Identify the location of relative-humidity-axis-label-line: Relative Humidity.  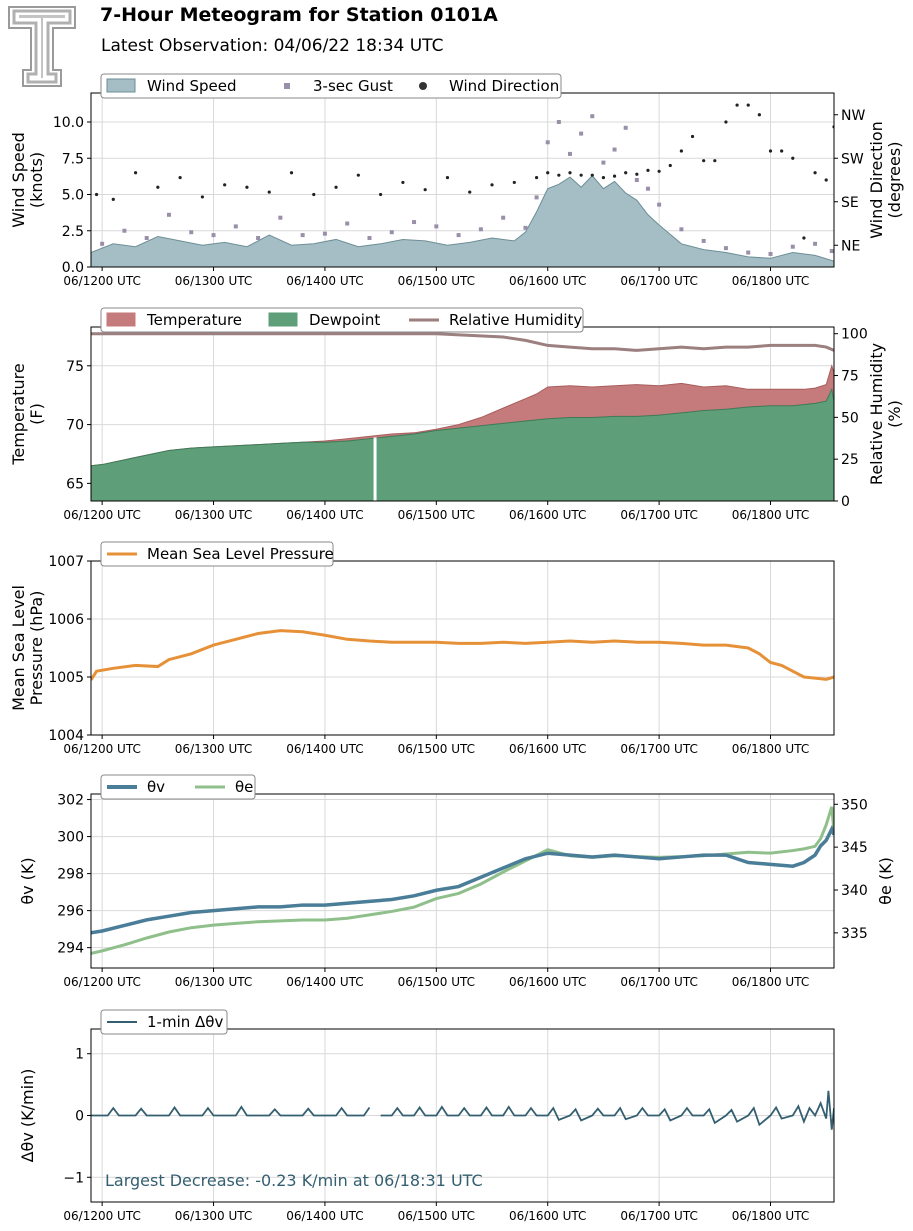
(876, 414).